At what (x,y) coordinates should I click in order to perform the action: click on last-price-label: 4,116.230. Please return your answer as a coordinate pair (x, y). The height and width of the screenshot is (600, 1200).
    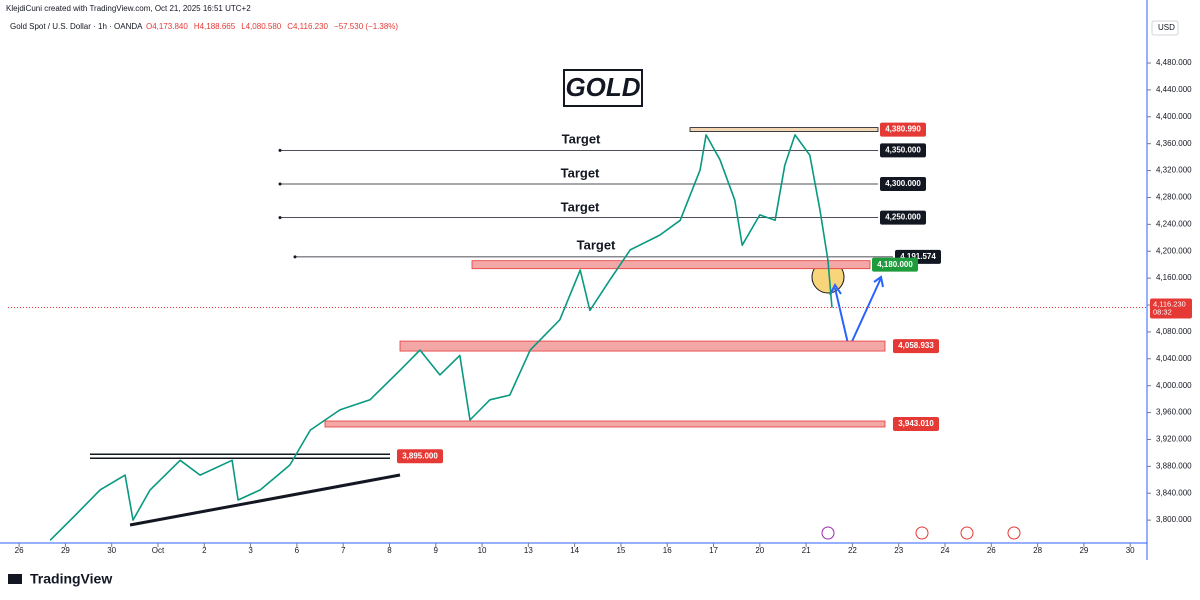
    Looking at the image, I should click on (1169, 304).